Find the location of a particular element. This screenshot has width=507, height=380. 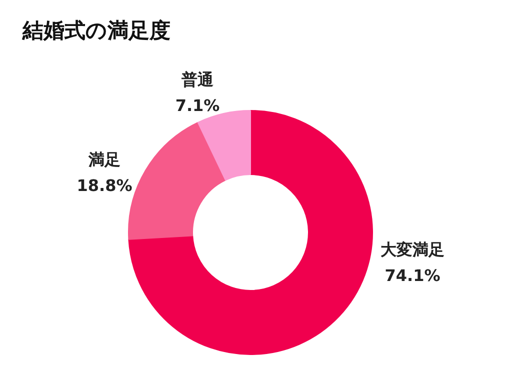

chart-title: 結婚式の満足度 is located at coordinates (96, 30).